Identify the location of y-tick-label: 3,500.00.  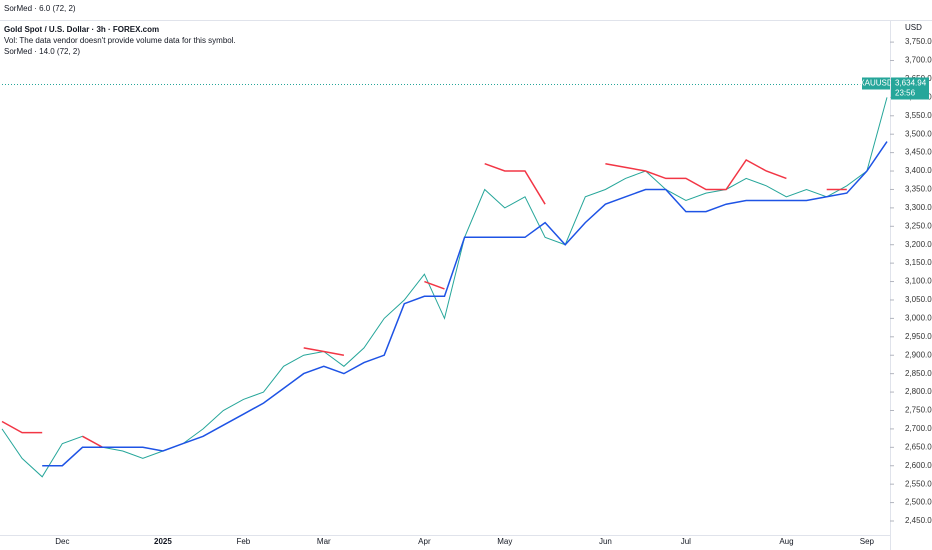
(918, 133).